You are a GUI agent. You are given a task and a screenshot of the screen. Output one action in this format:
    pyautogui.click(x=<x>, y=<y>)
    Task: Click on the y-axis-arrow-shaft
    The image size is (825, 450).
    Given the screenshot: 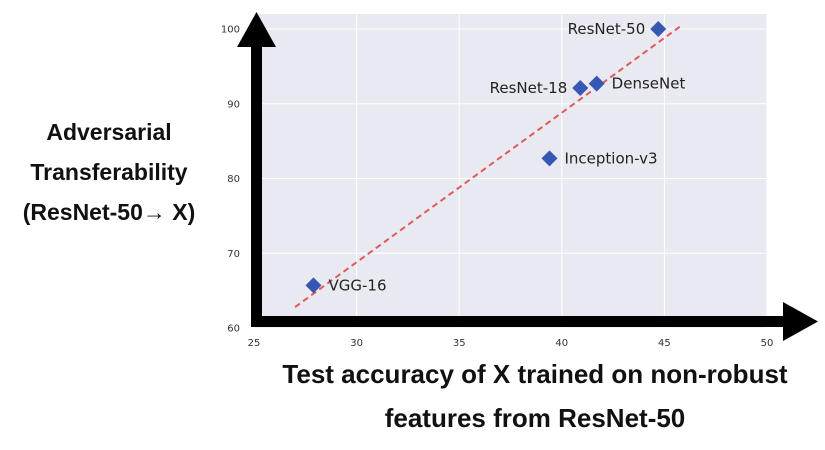 What is the action you would take?
    pyautogui.click(x=256, y=182)
    